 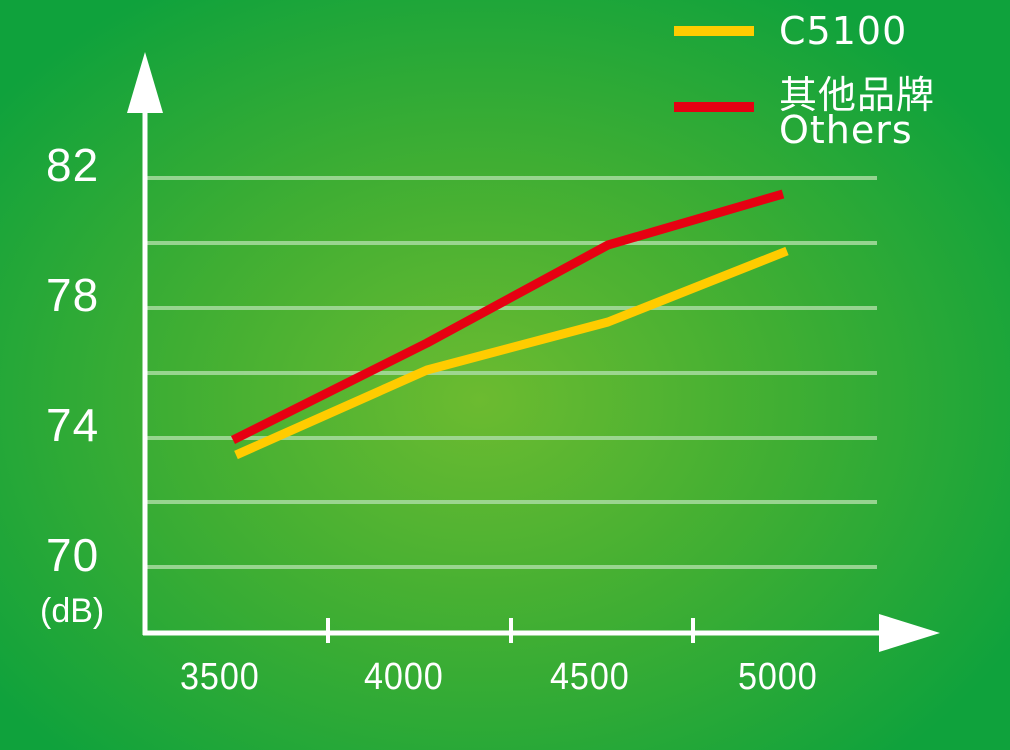 I want to click on x-tick-label: 4500, so click(x=590, y=677).